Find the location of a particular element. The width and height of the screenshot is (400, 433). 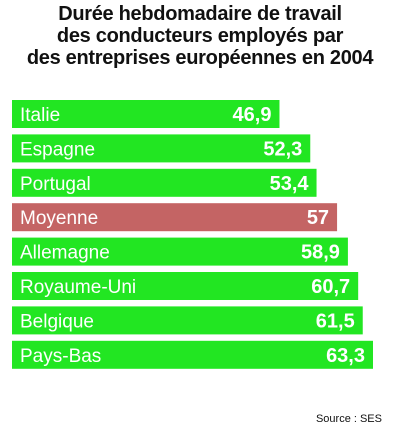

bar-royaume-uni is located at coordinates (185, 286).